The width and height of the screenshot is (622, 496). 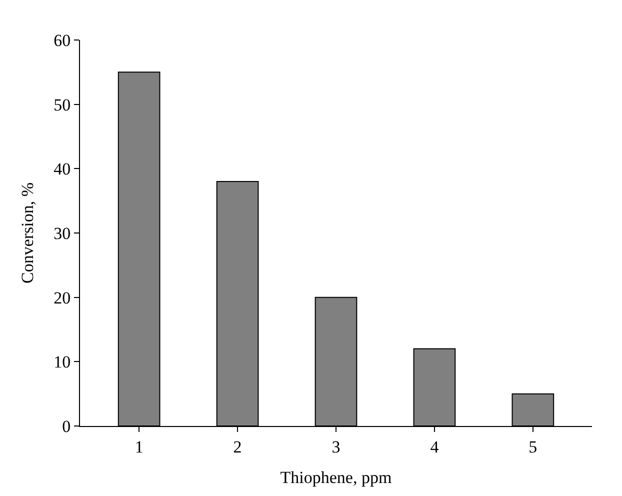 I want to click on y-tick-label: 0, so click(x=66, y=426).